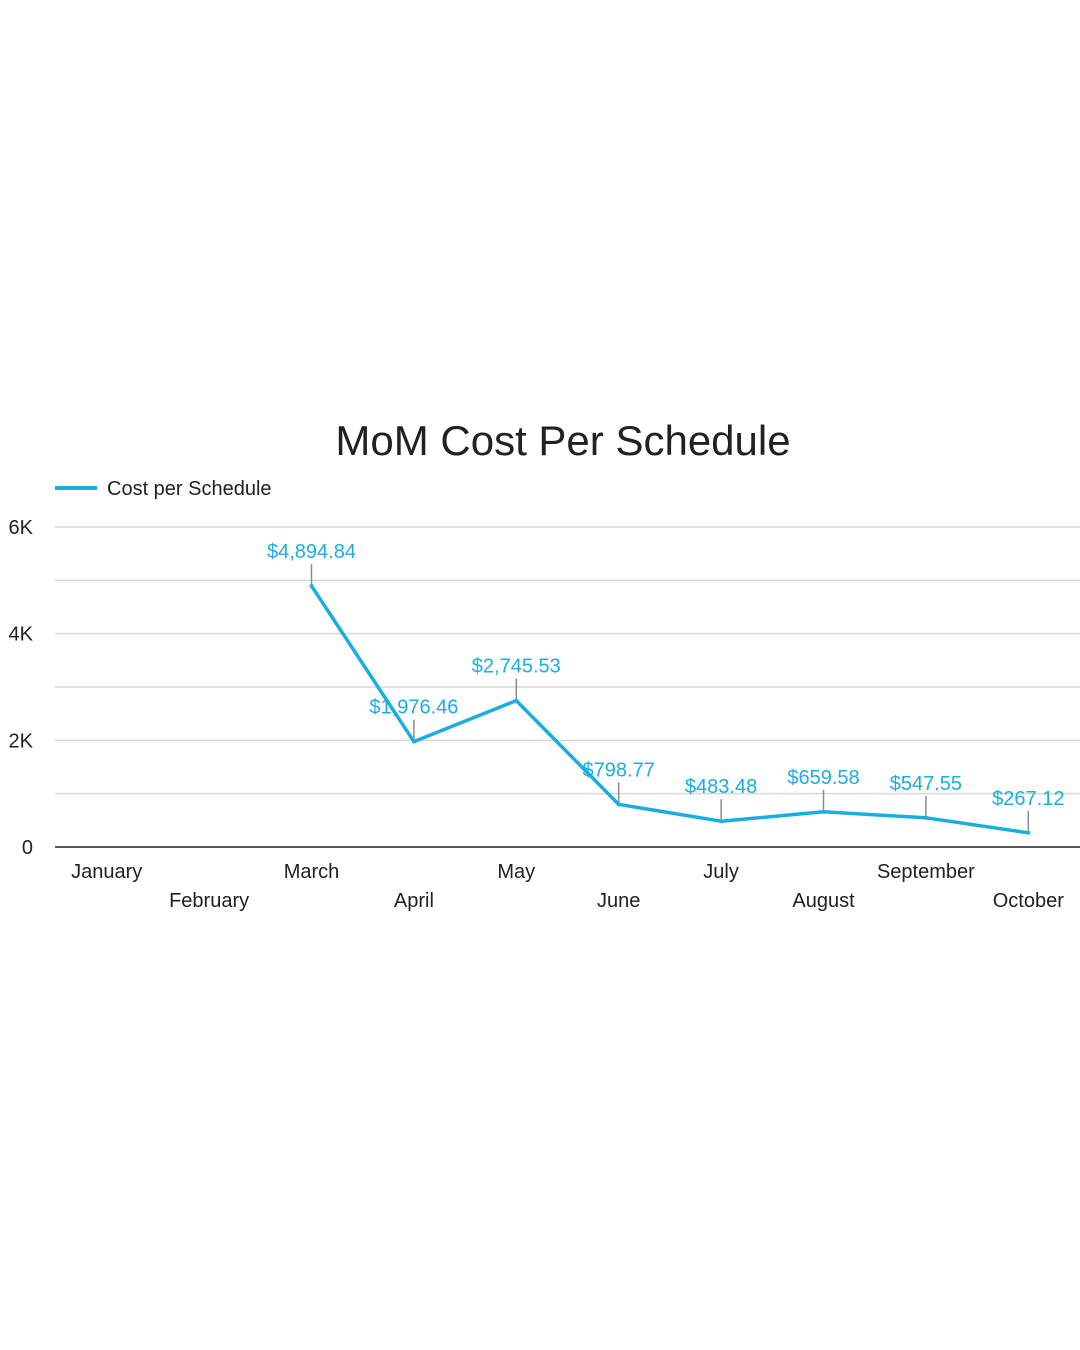 Image resolution: width=1080 pixels, height=1350 pixels. What do you see at coordinates (1028, 901) in the screenshot?
I see `x-tick-label-october: October` at bounding box center [1028, 901].